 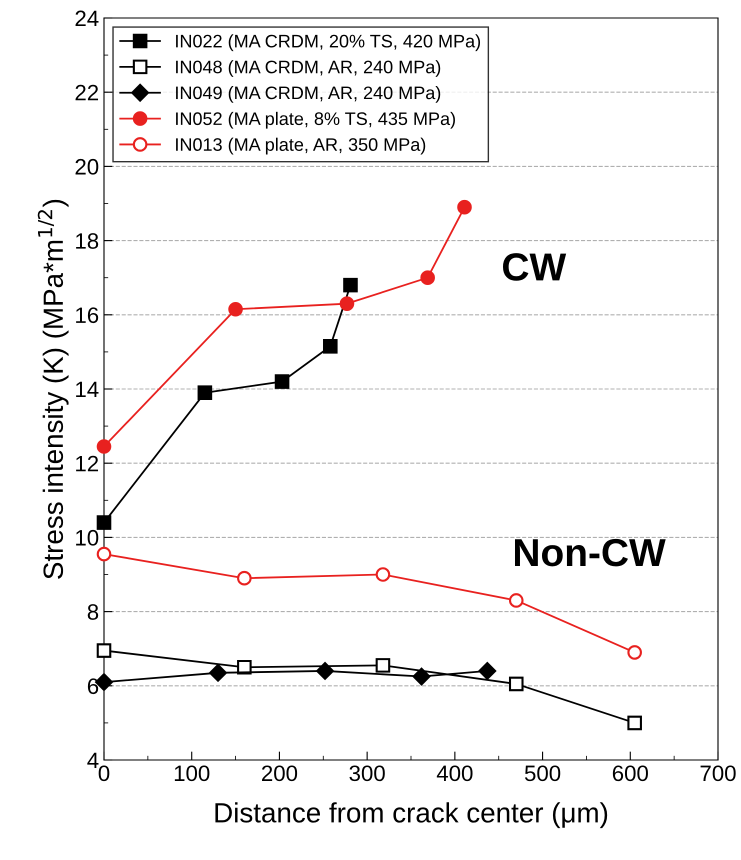 What do you see at coordinates (87, 92) in the screenshot?
I see `y-tick-label: 22` at bounding box center [87, 92].